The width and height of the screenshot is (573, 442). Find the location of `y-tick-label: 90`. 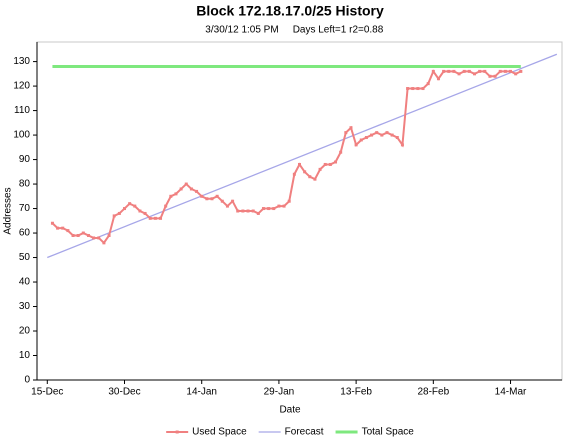

y-tick-label: 90 is located at coordinates (25, 159).